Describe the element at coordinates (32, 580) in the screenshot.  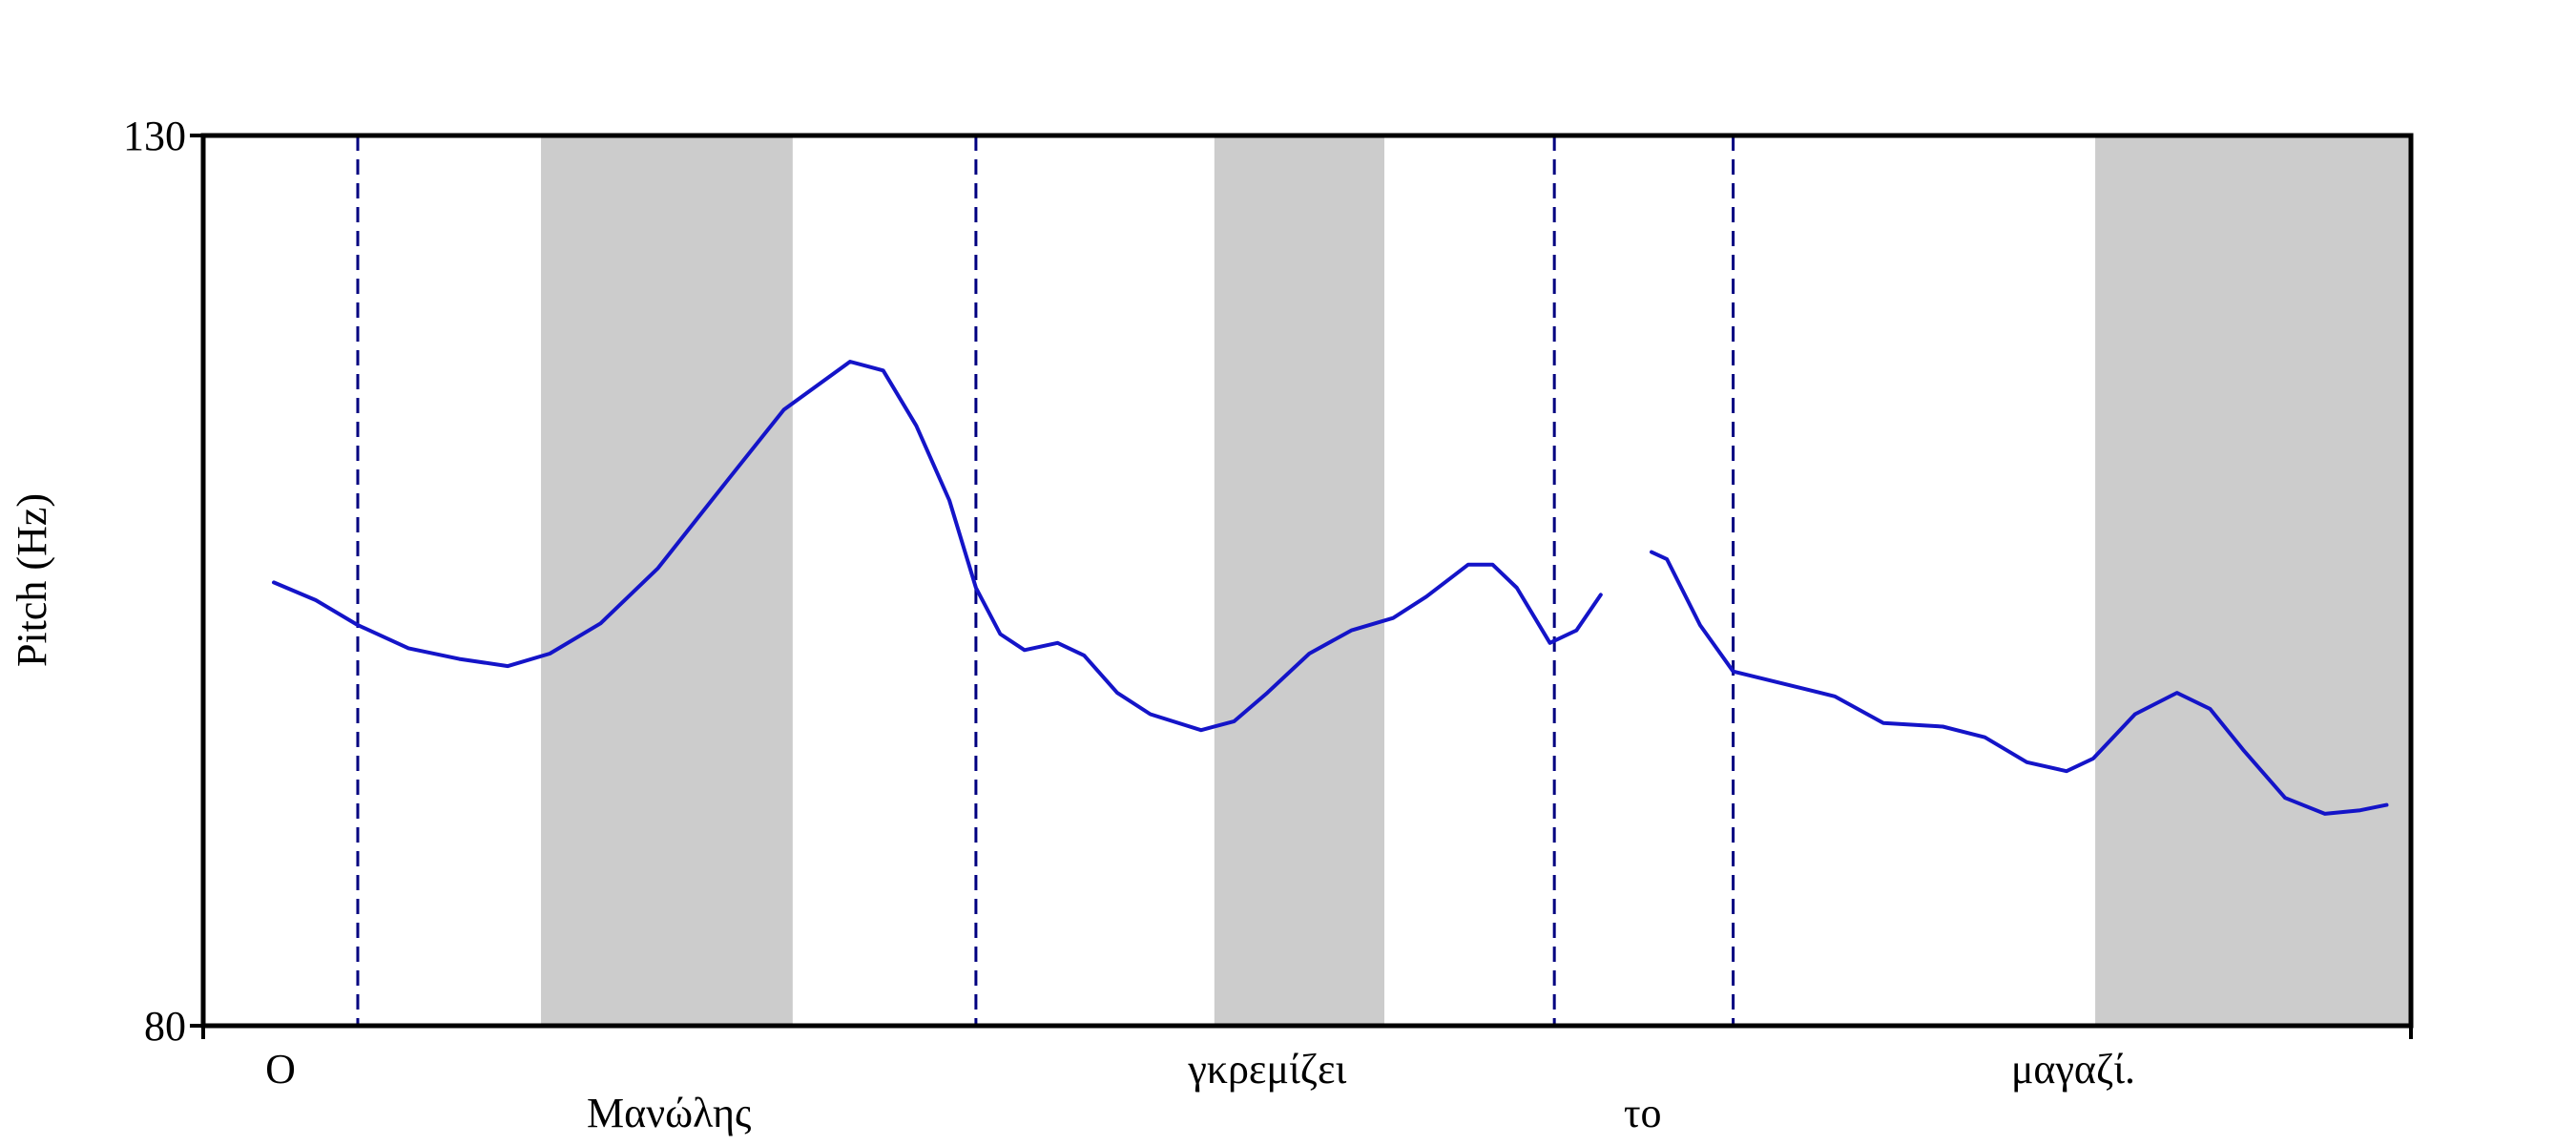
I see `y-axis-label: Pitch (Hz)` at that location.